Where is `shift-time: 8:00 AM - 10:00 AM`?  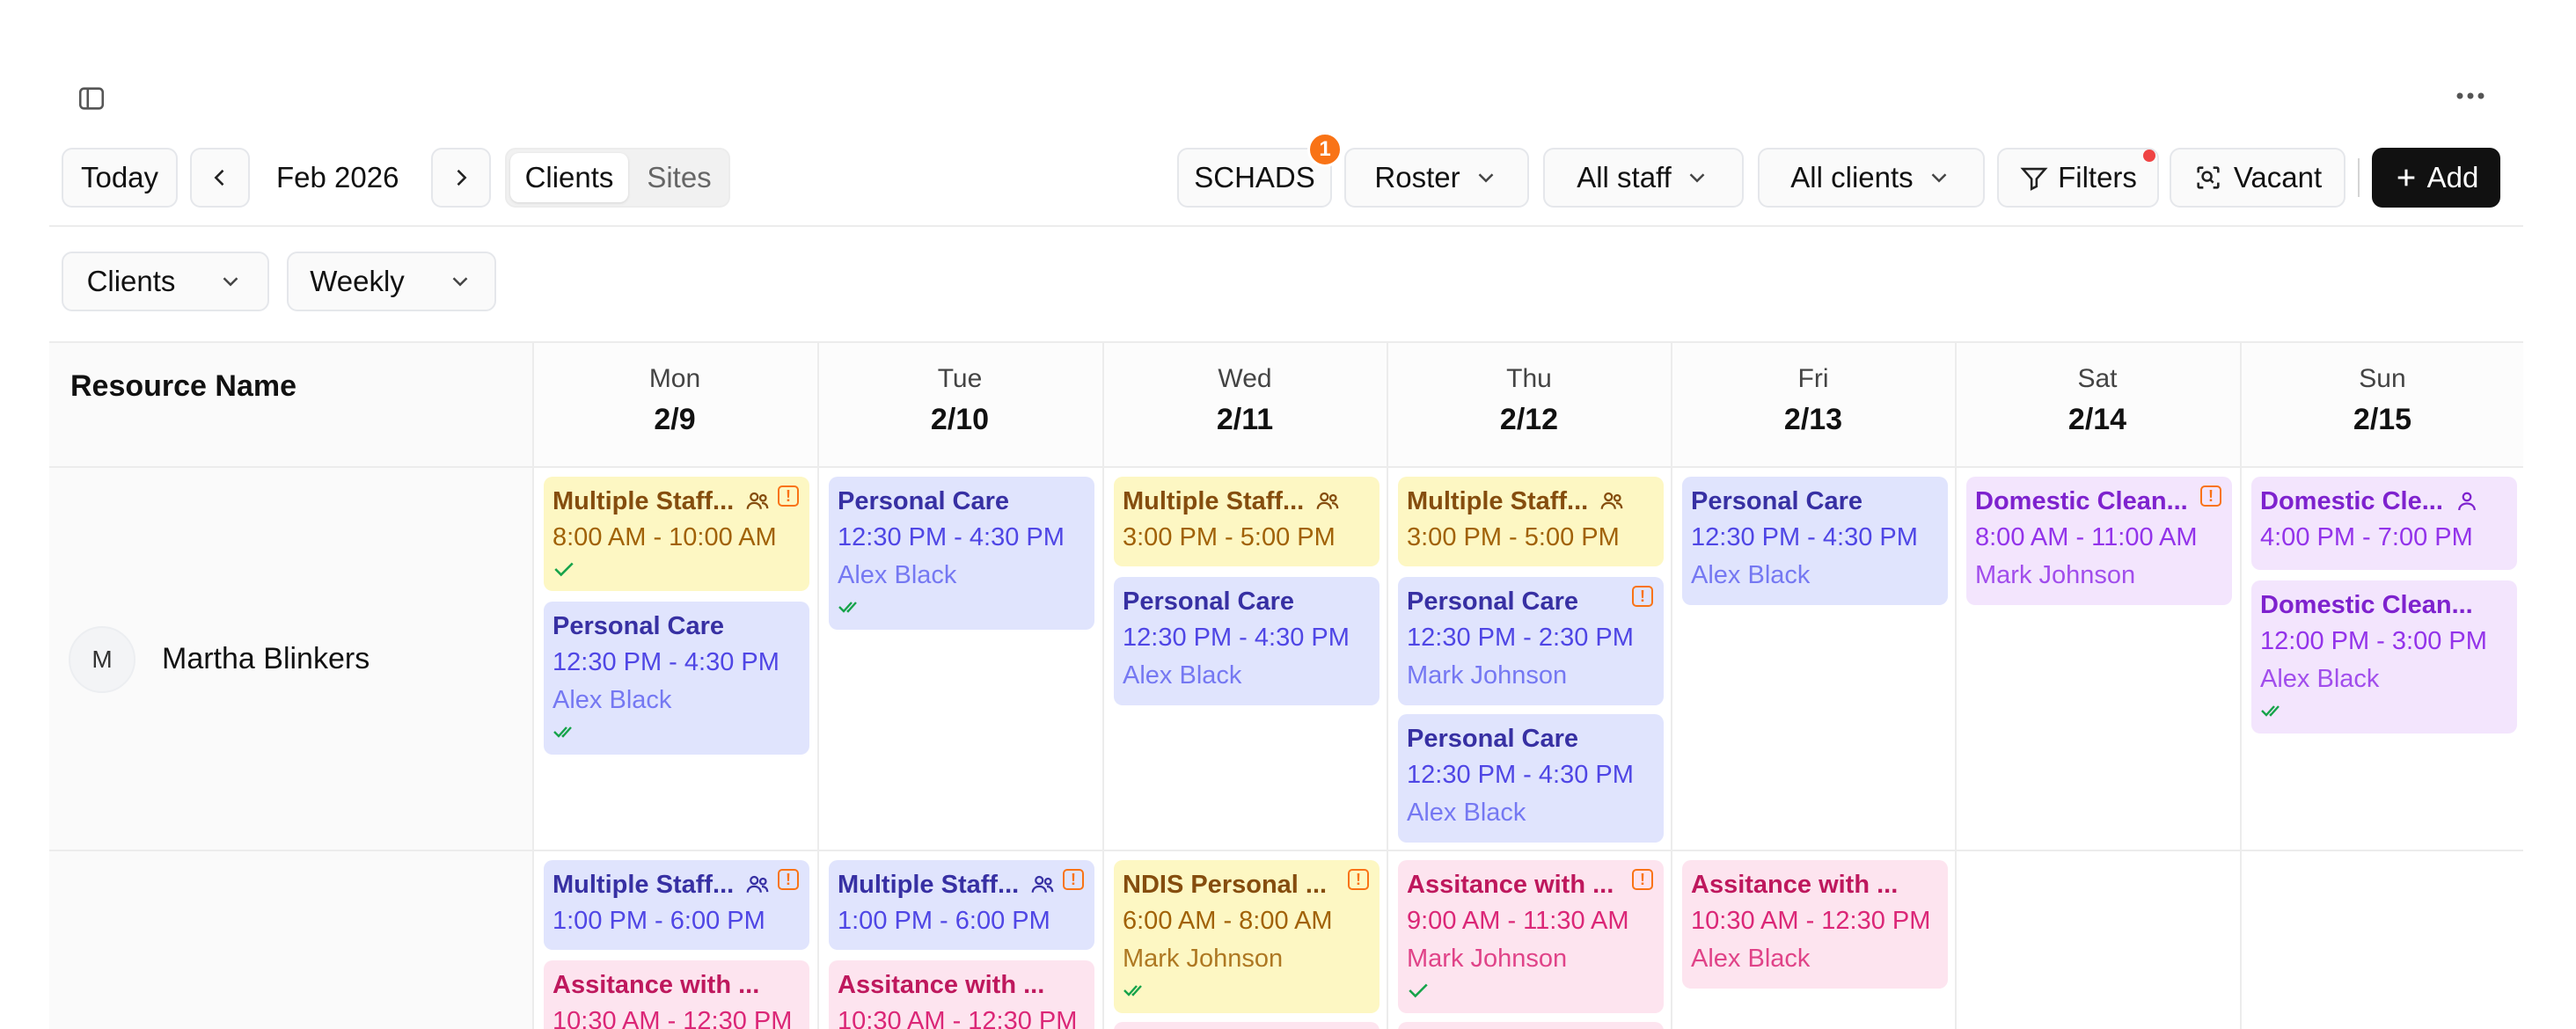
shift-time: 8:00 AM - 10:00 AM is located at coordinates (665, 537).